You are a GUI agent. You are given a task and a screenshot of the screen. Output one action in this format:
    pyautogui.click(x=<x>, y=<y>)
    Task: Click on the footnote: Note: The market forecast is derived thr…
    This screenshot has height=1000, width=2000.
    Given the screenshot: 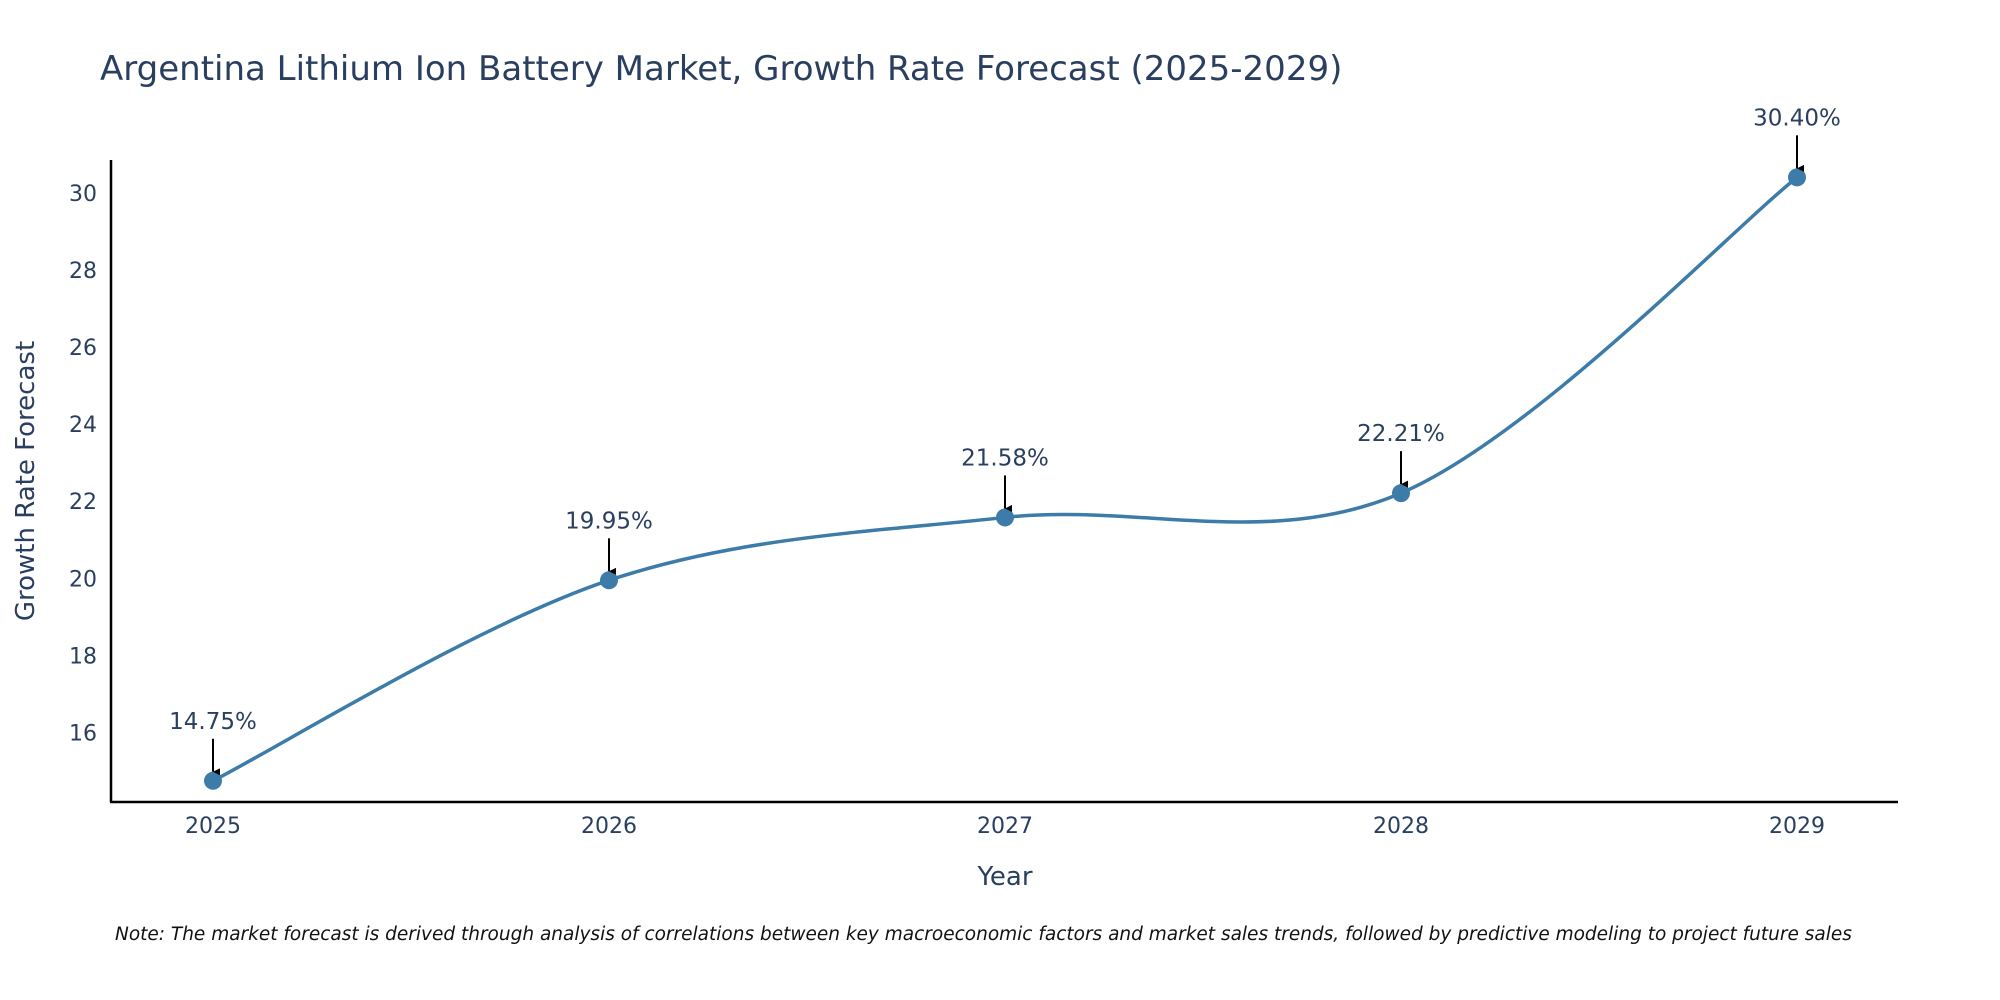 What is the action you would take?
    pyautogui.click(x=983, y=934)
    